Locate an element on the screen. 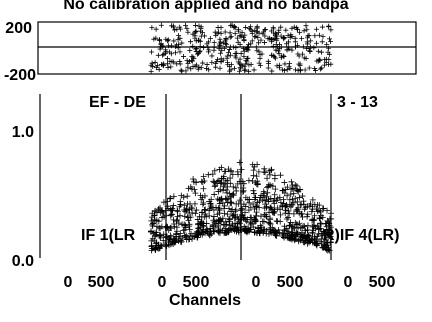  channel-range-label: 3 - 13 is located at coordinates (357, 102).